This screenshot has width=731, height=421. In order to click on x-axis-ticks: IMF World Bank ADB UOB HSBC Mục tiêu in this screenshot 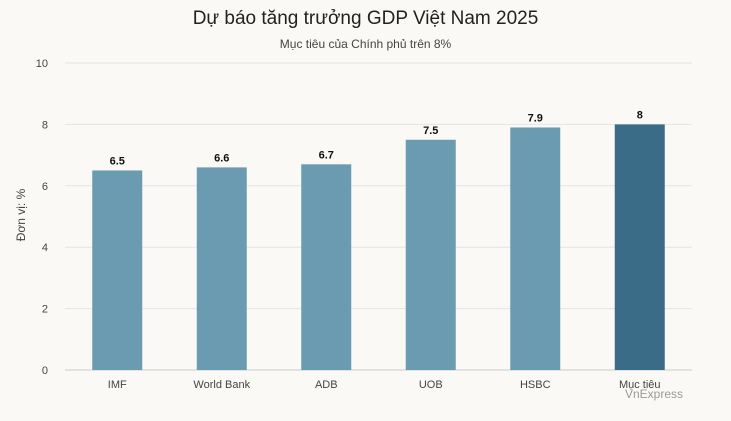, I will do `click(384, 385)`.